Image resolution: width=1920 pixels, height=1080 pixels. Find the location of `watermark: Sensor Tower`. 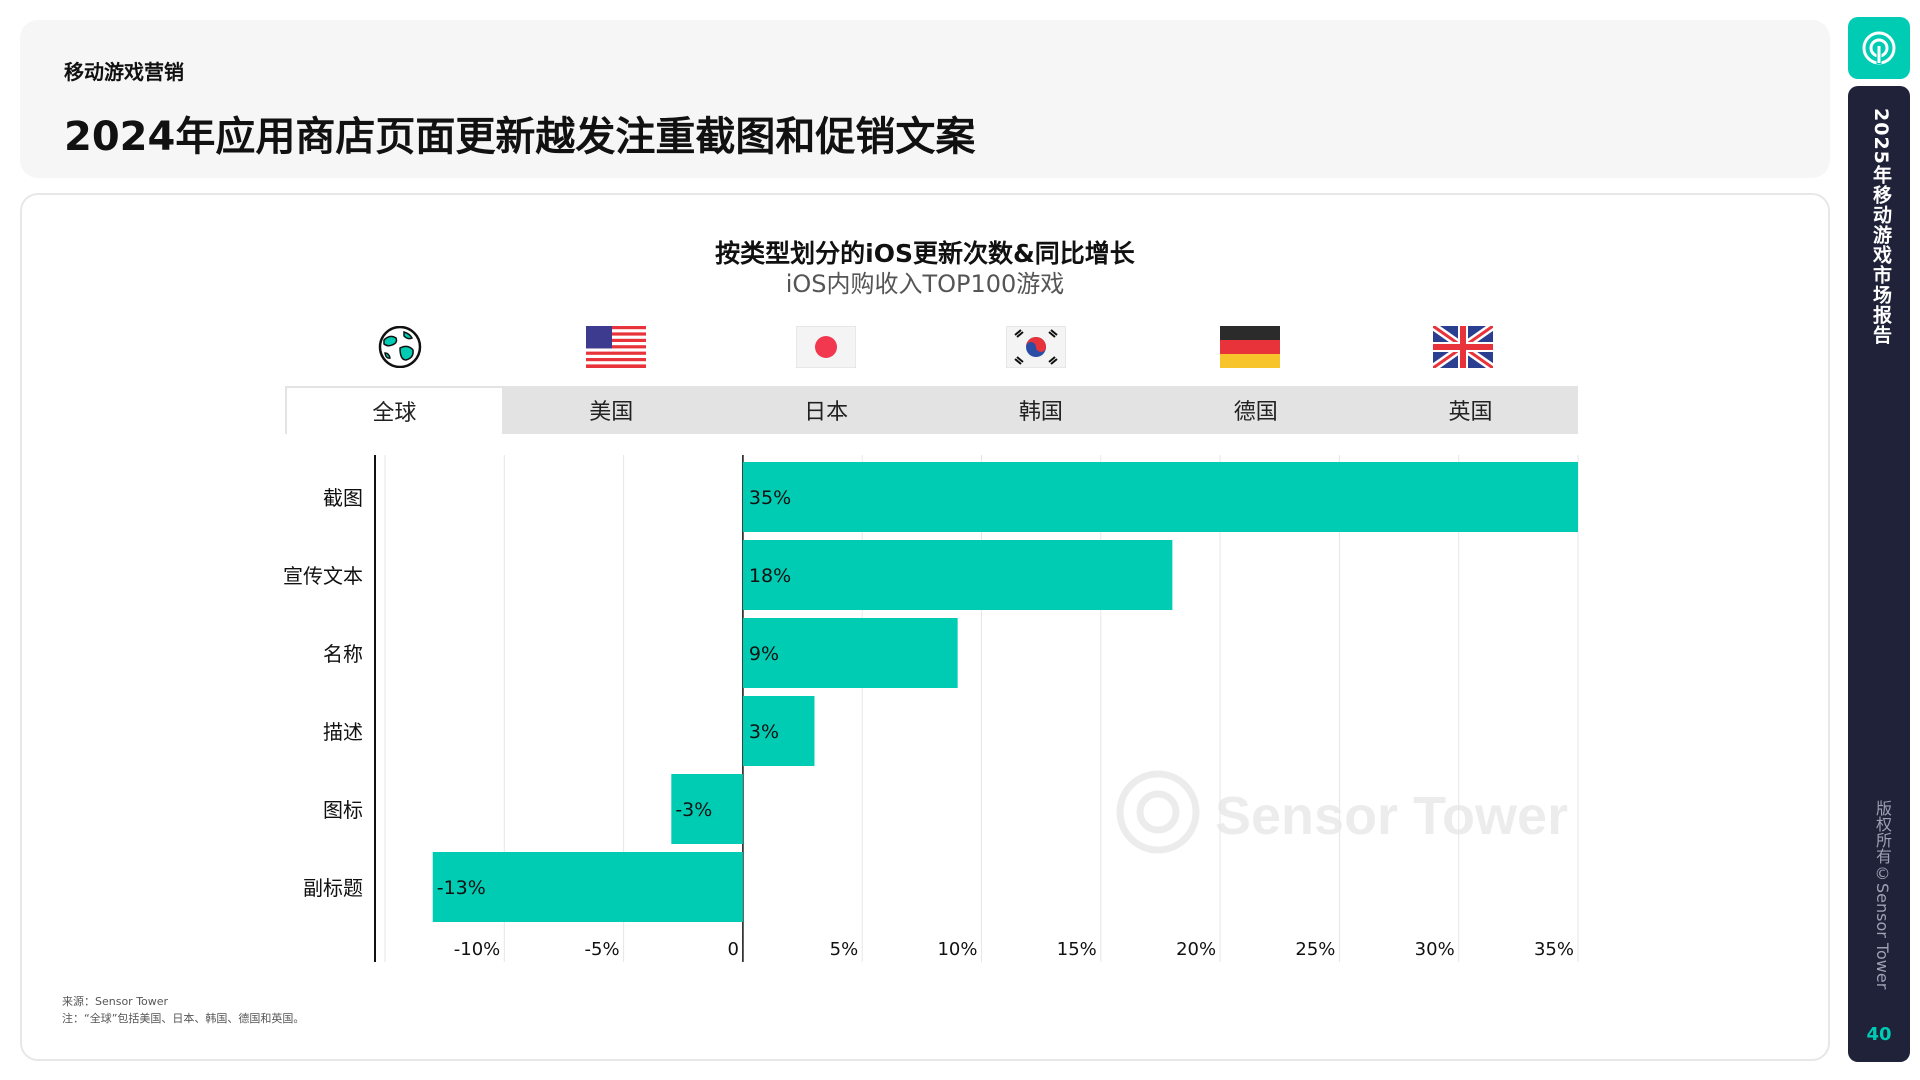

watermark: Sensor Tower is located at coordinates (1342, 812).